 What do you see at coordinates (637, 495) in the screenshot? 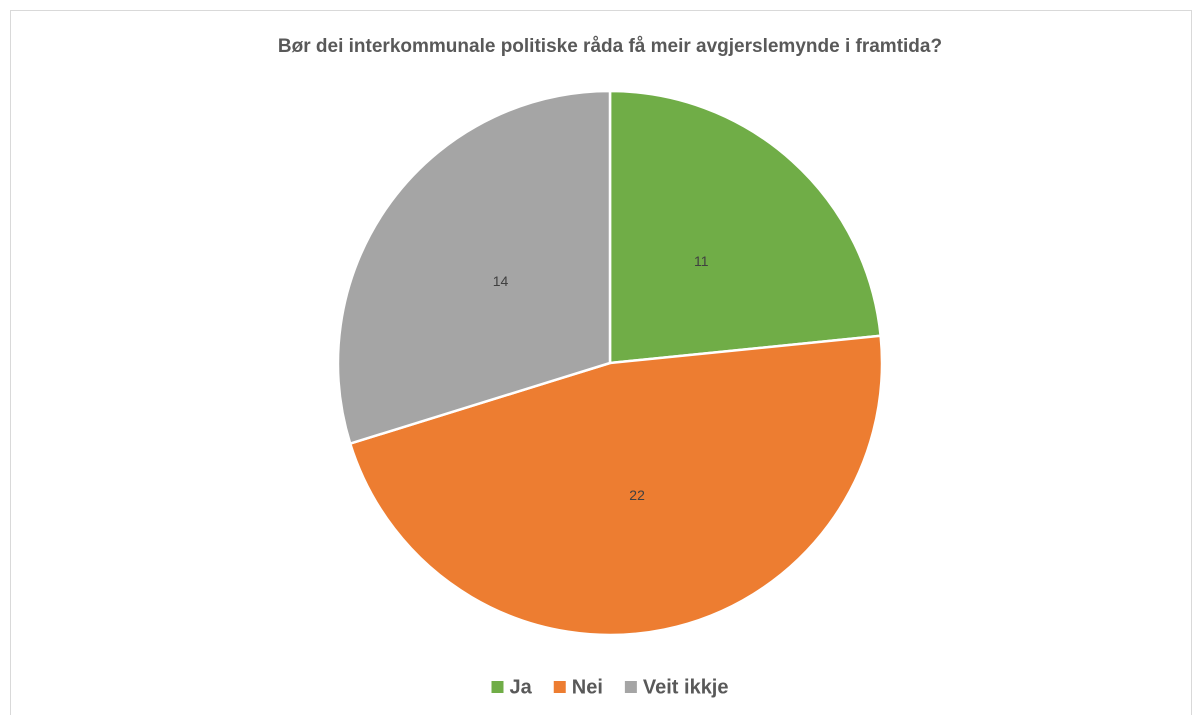
I see `data-label: 22` at bounding box center [637, 495].